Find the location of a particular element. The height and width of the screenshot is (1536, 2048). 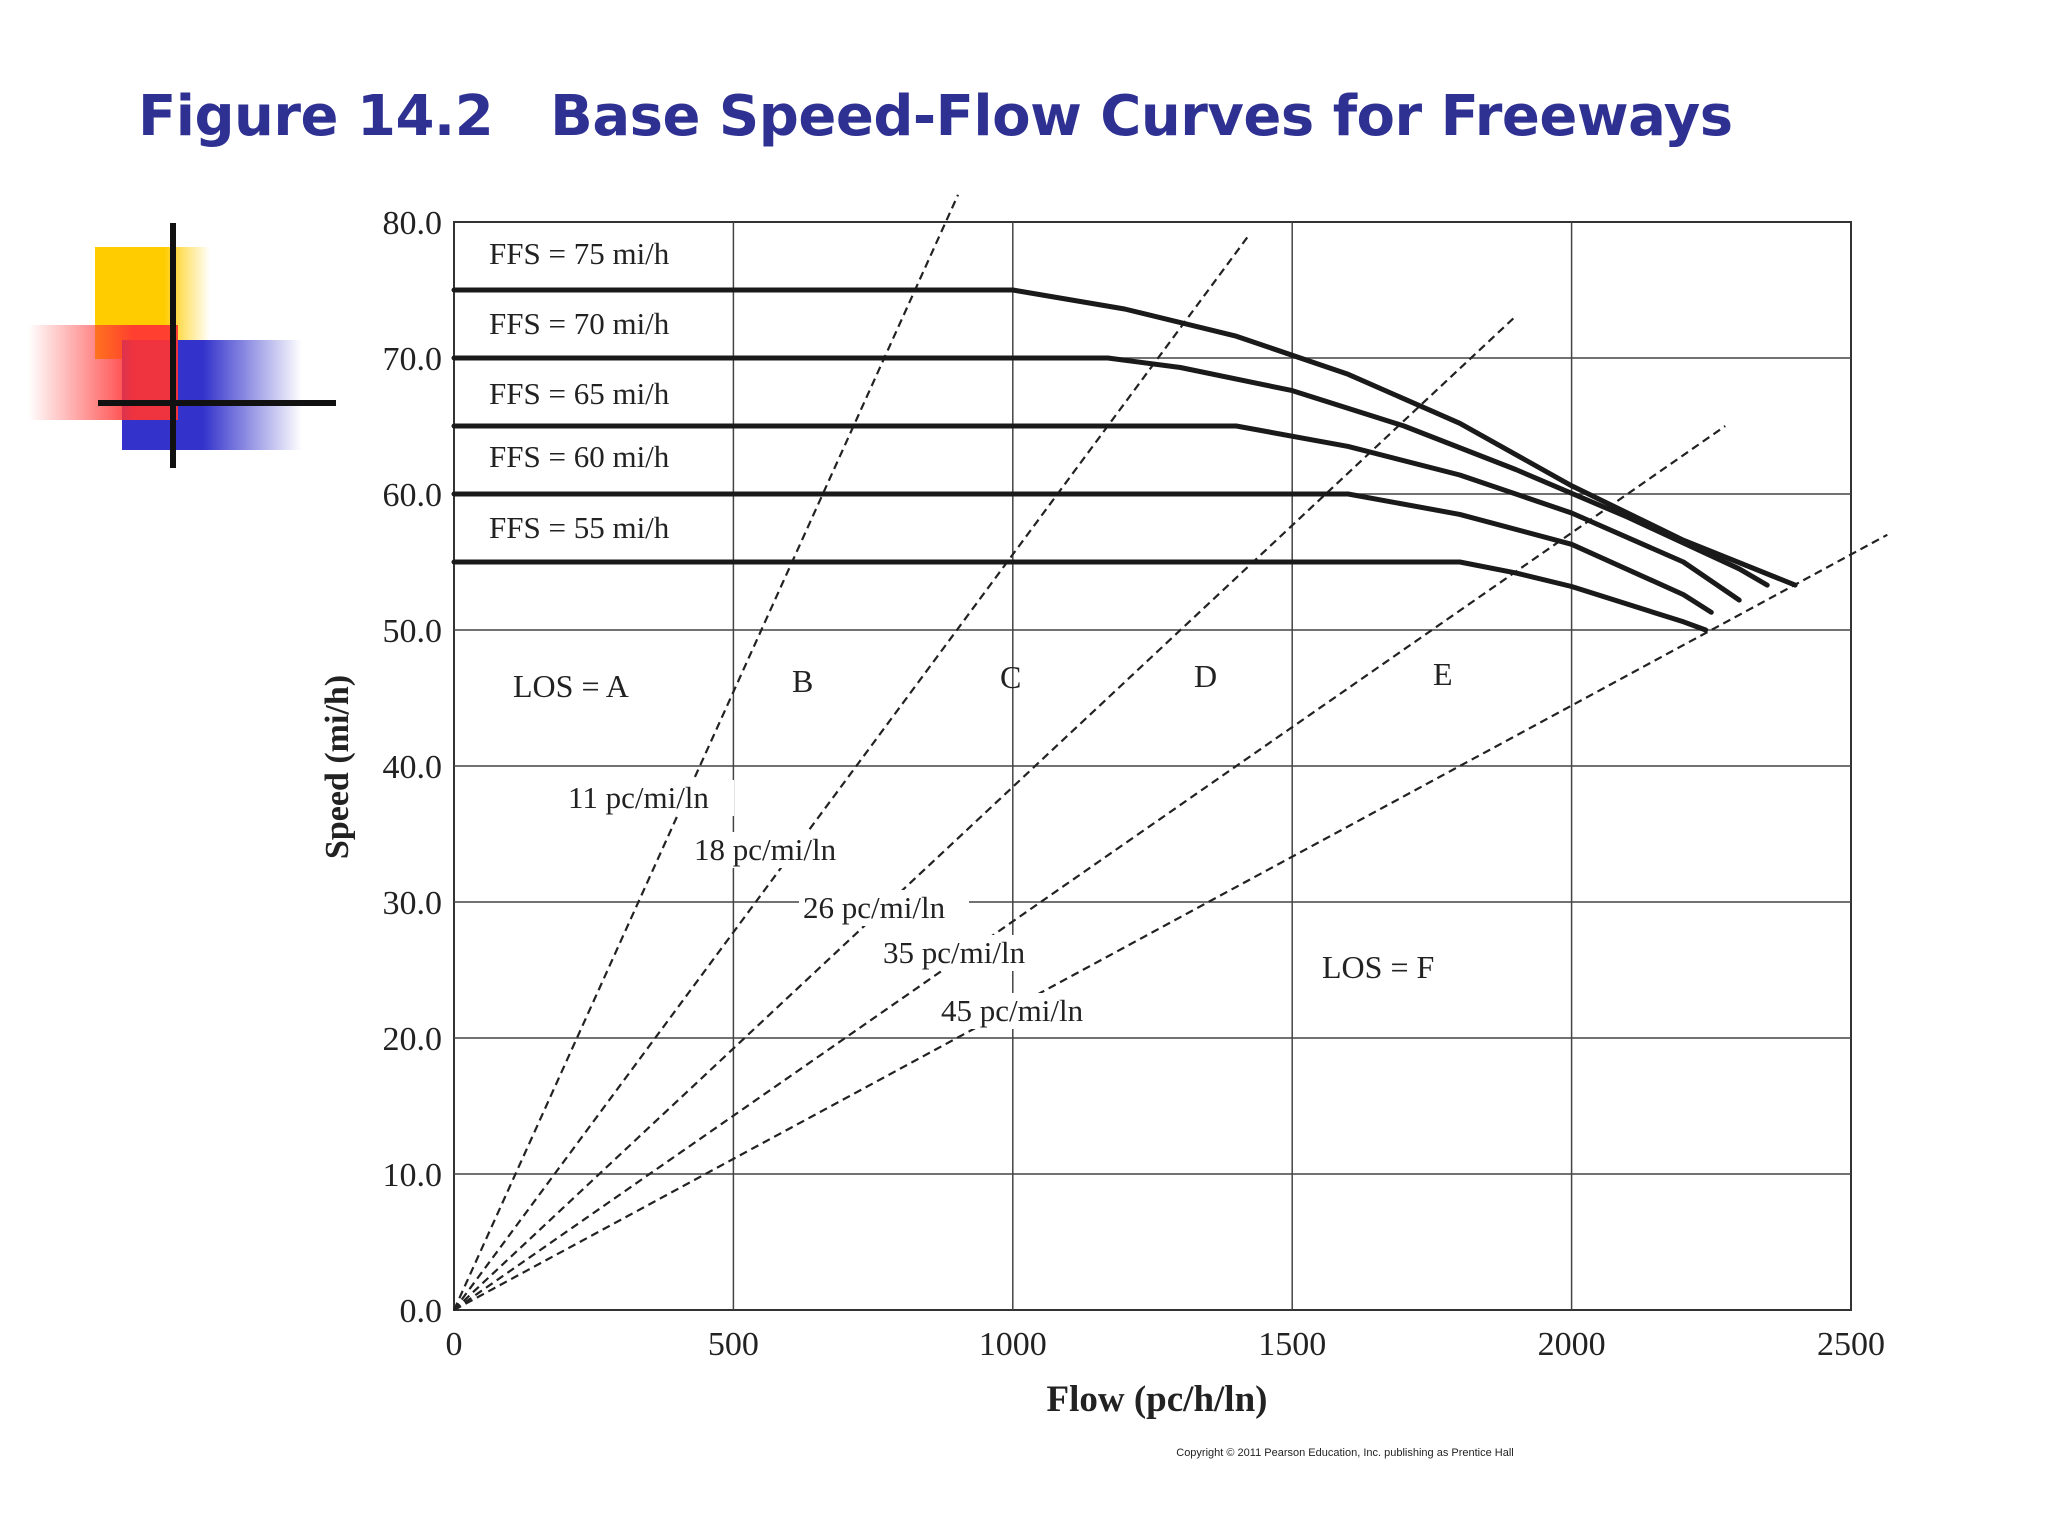

vertical-bar-shape is located at coordinates (173, 345).